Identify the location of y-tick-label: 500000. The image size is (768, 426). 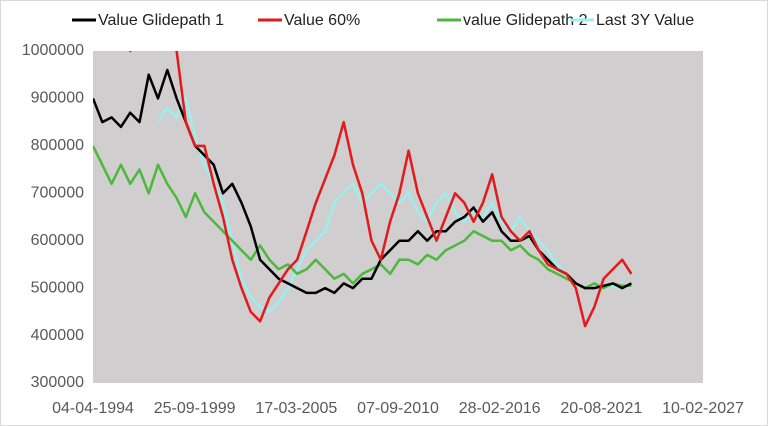
(57, 287).